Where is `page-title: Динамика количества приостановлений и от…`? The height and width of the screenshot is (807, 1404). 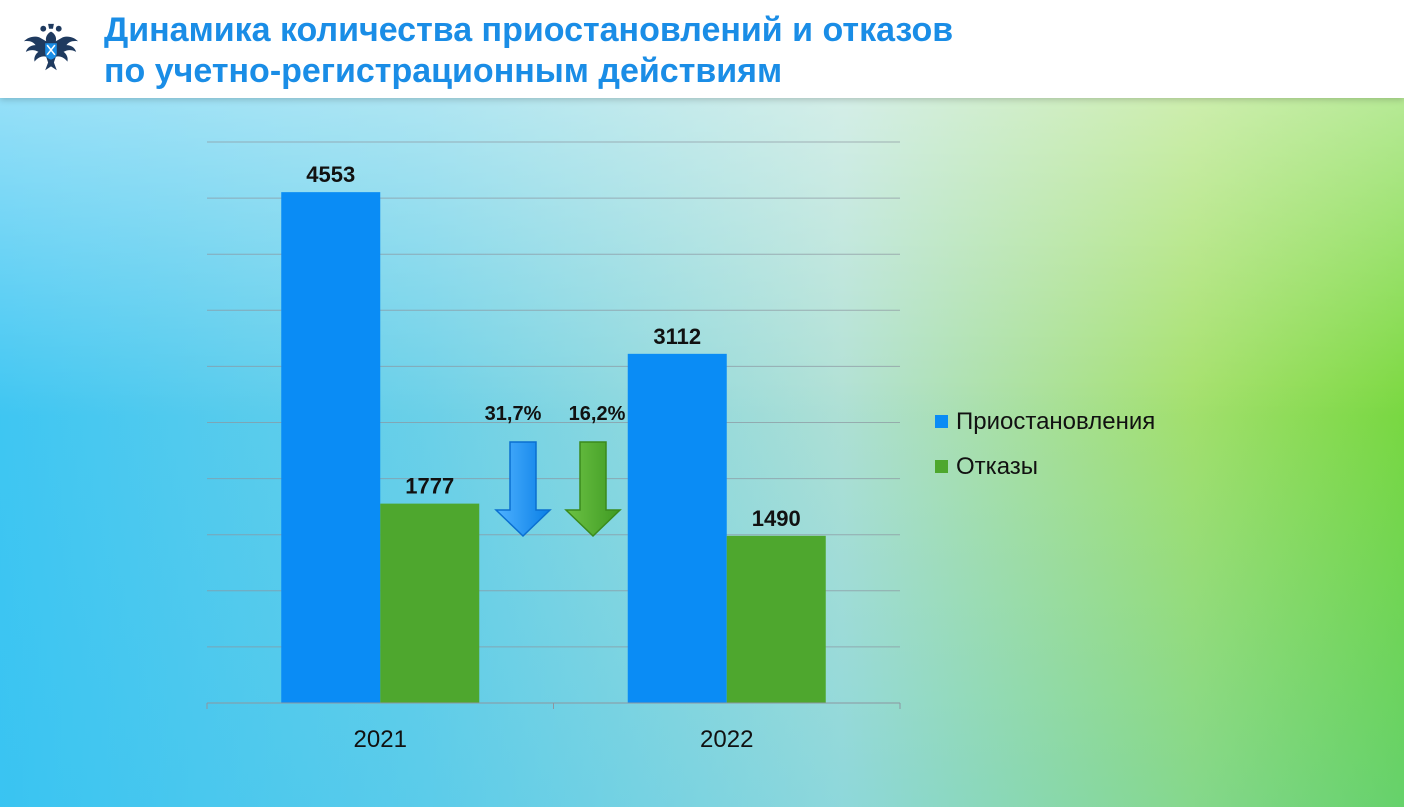 page-title: Динамика количества приостановлений и от… is located at coordinates (528, 51).